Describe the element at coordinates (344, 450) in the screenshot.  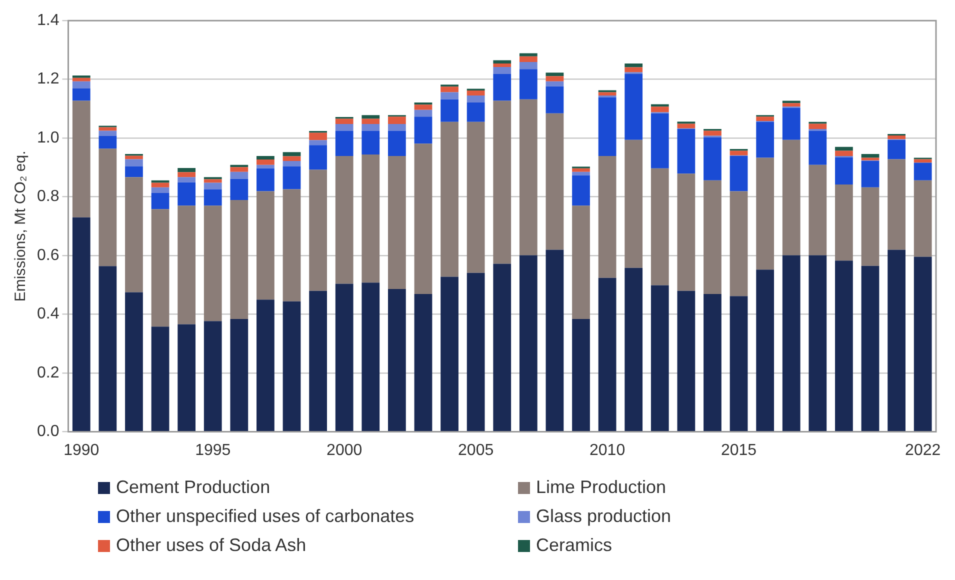
I see `x-tick-label: 2000` at that location.